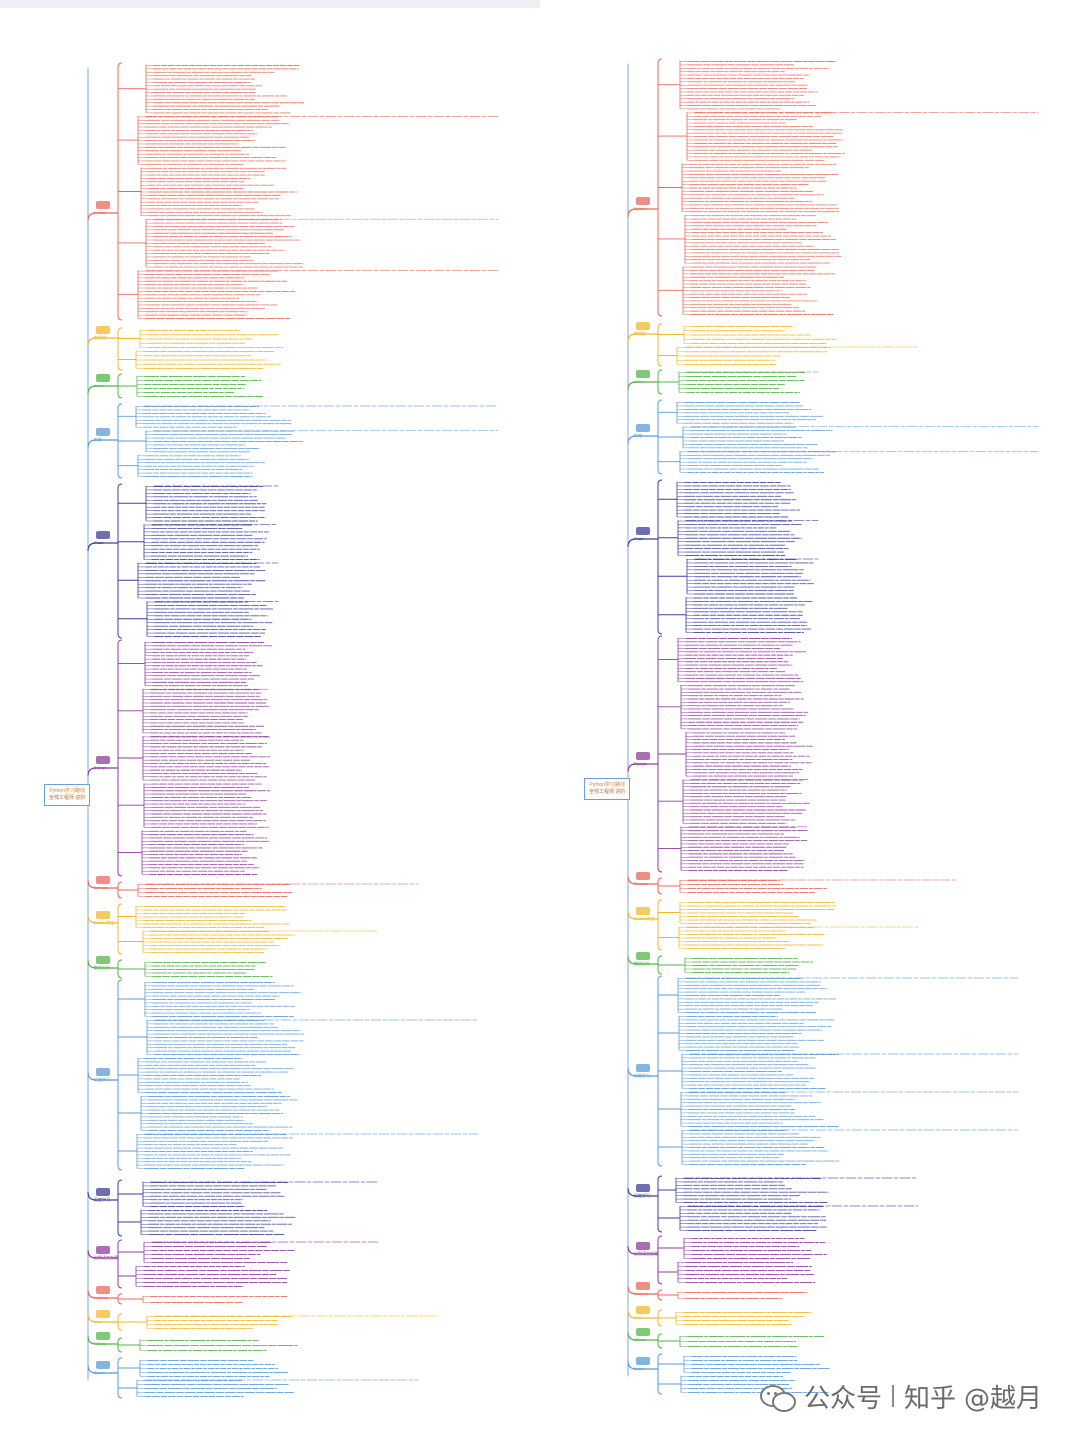 The image size is (1080, 1440). What do you see at coordinates (660, 482) in the screenshot?
I see `branch-bracket-top-flask` at bounding box center [660, 482].